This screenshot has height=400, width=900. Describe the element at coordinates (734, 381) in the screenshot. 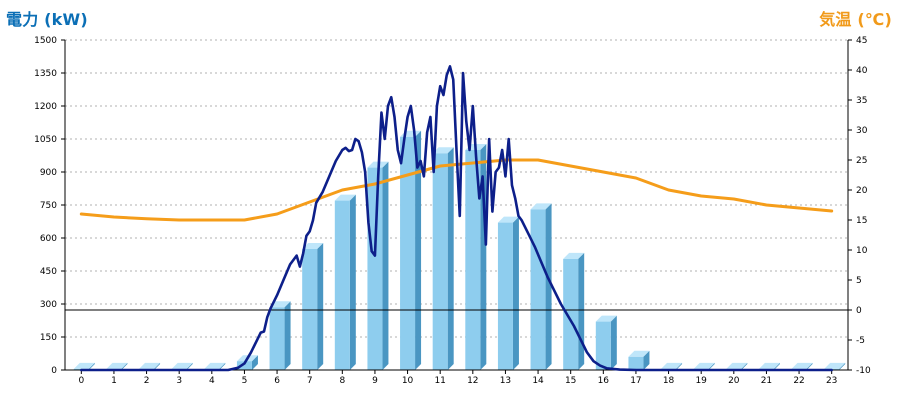

I see `x-tick-label: 20` at that location.